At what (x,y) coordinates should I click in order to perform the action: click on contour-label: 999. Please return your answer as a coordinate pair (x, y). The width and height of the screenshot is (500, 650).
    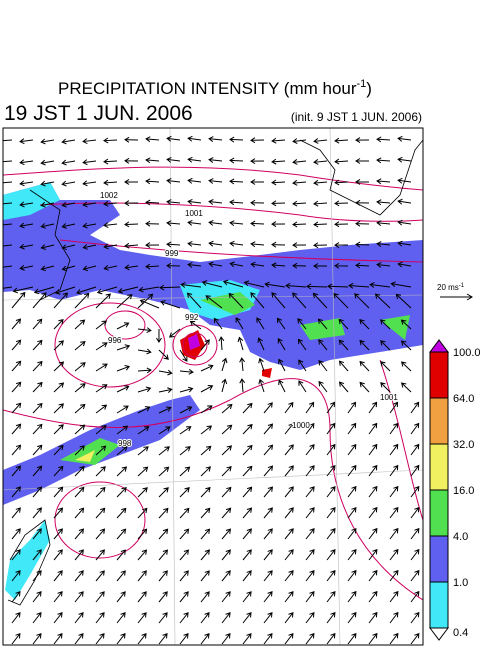
    Looking at the image, I should click on (172, 253).